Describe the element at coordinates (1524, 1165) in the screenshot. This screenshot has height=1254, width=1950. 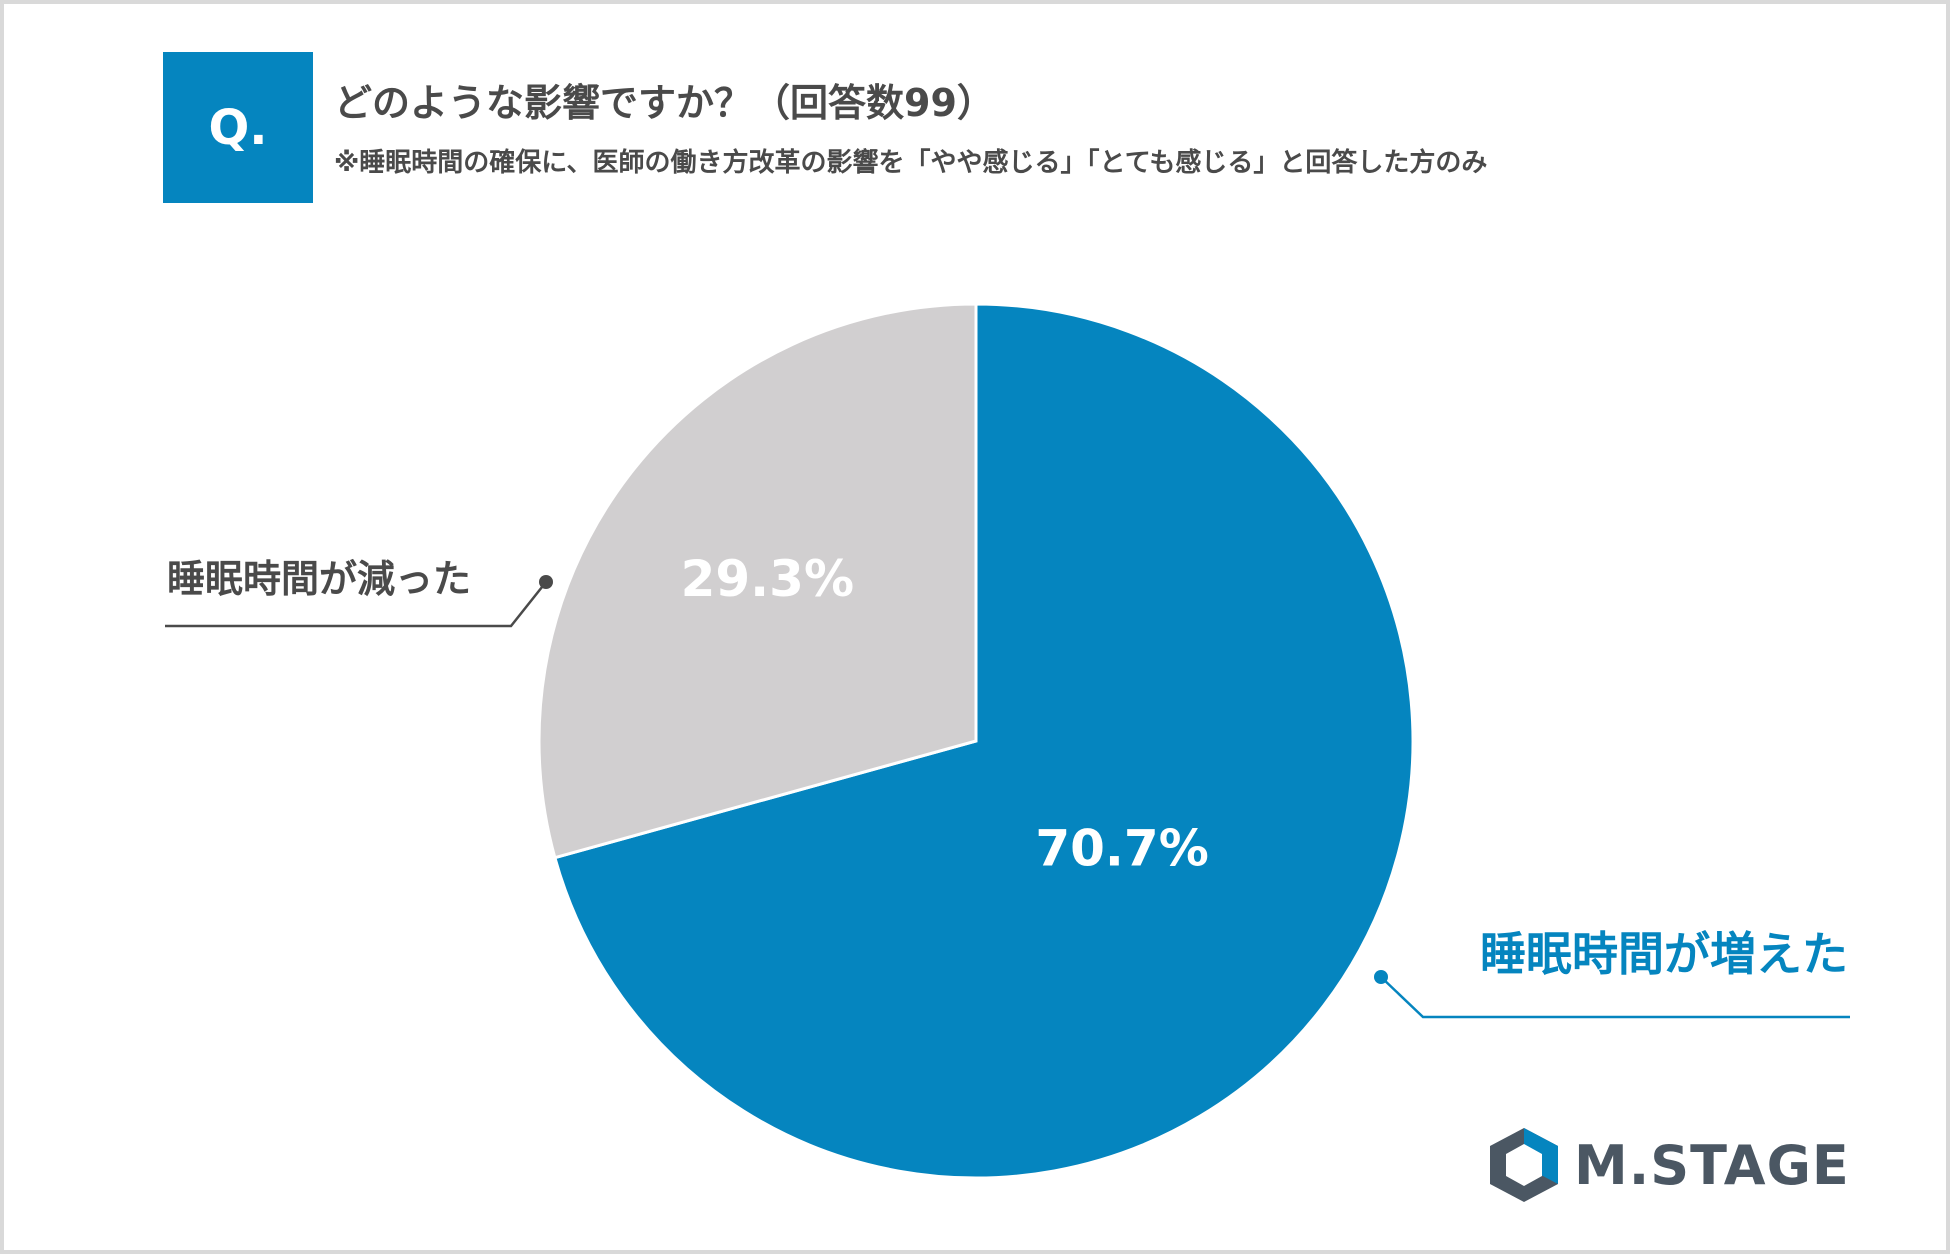
I see `mstage-logo-icon` at that location.